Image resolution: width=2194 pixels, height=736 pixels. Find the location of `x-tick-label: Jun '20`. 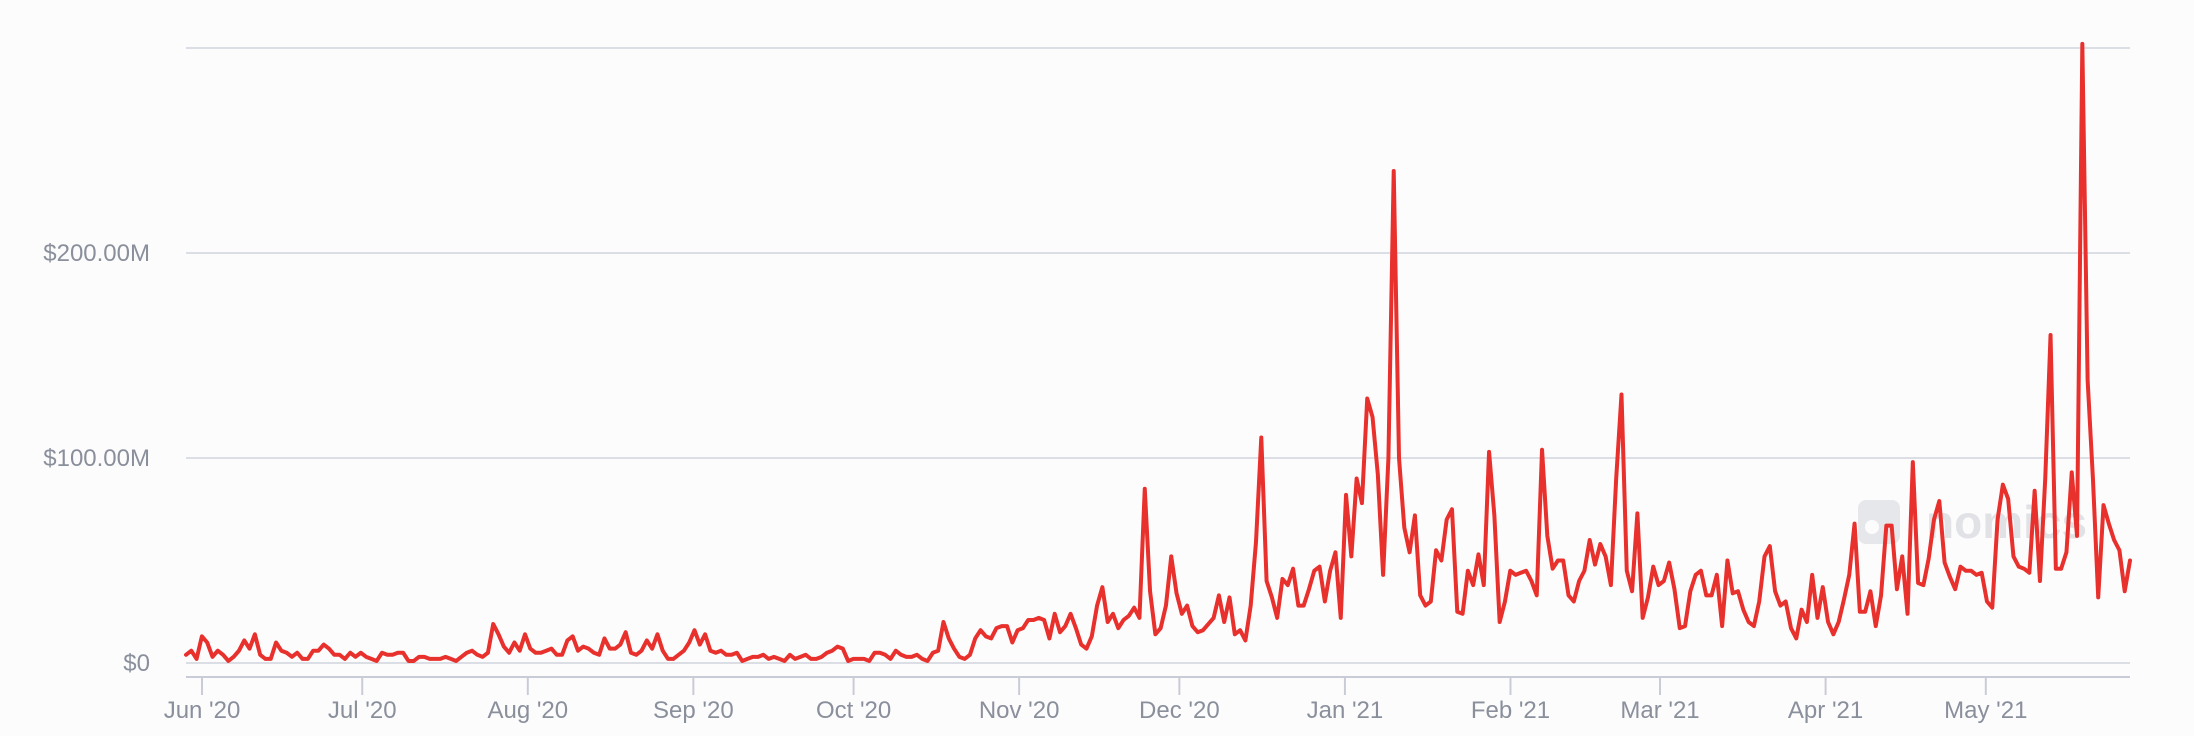

x-tick-label: Jun '20 is located at coordinates (202, 710).